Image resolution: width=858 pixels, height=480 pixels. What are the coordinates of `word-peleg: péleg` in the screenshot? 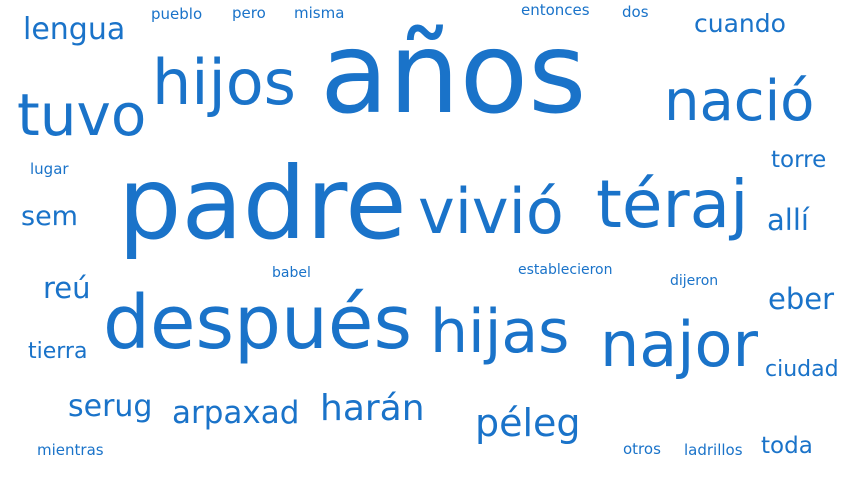 It's located at (528, 423).